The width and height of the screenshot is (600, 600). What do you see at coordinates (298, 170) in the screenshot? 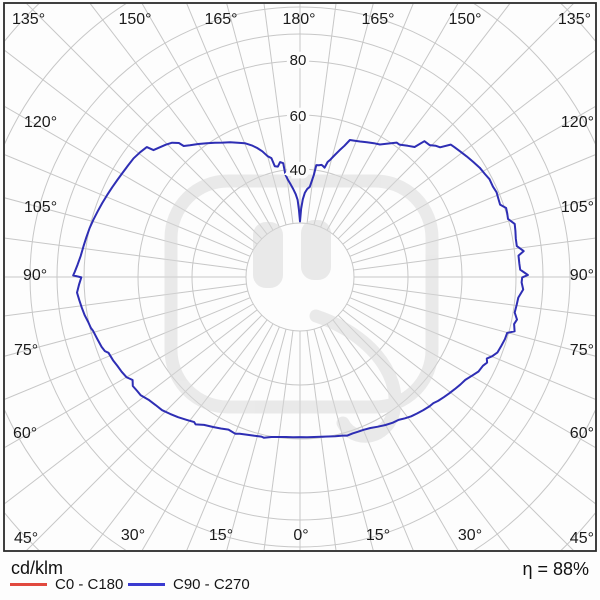
I see `radial-tick-label: 40` at bounding box center [298, 170].